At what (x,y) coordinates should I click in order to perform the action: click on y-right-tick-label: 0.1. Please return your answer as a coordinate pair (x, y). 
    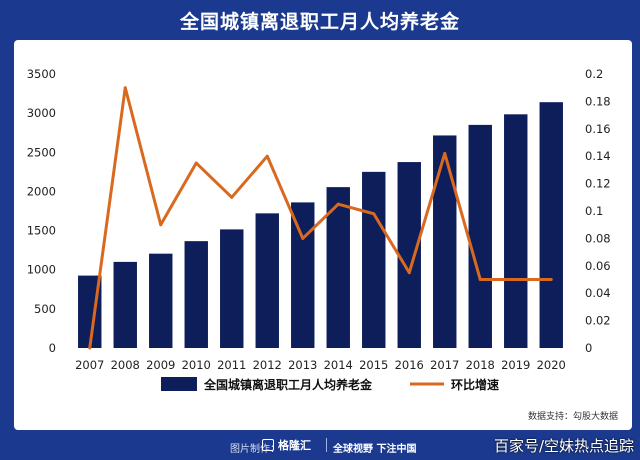
    Looking at the image, I should click on (594, 211).